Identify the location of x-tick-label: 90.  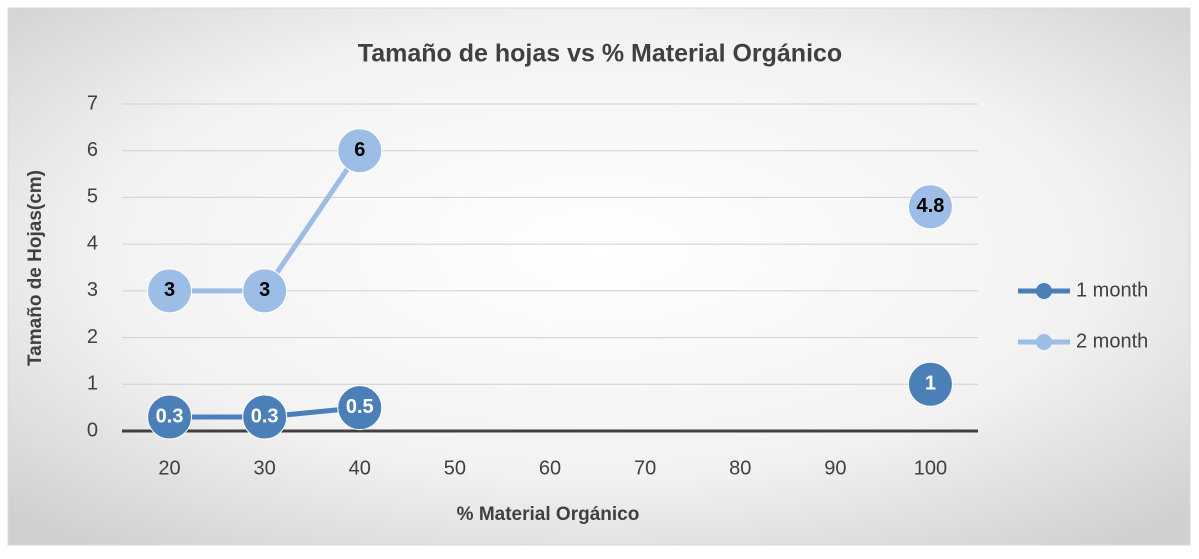
(835, 468).